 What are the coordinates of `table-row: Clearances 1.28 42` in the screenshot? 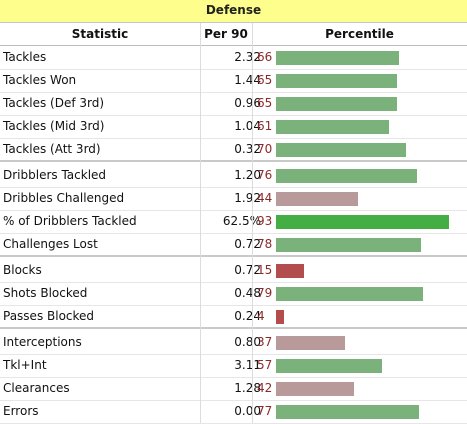 It's located at (233, 389).